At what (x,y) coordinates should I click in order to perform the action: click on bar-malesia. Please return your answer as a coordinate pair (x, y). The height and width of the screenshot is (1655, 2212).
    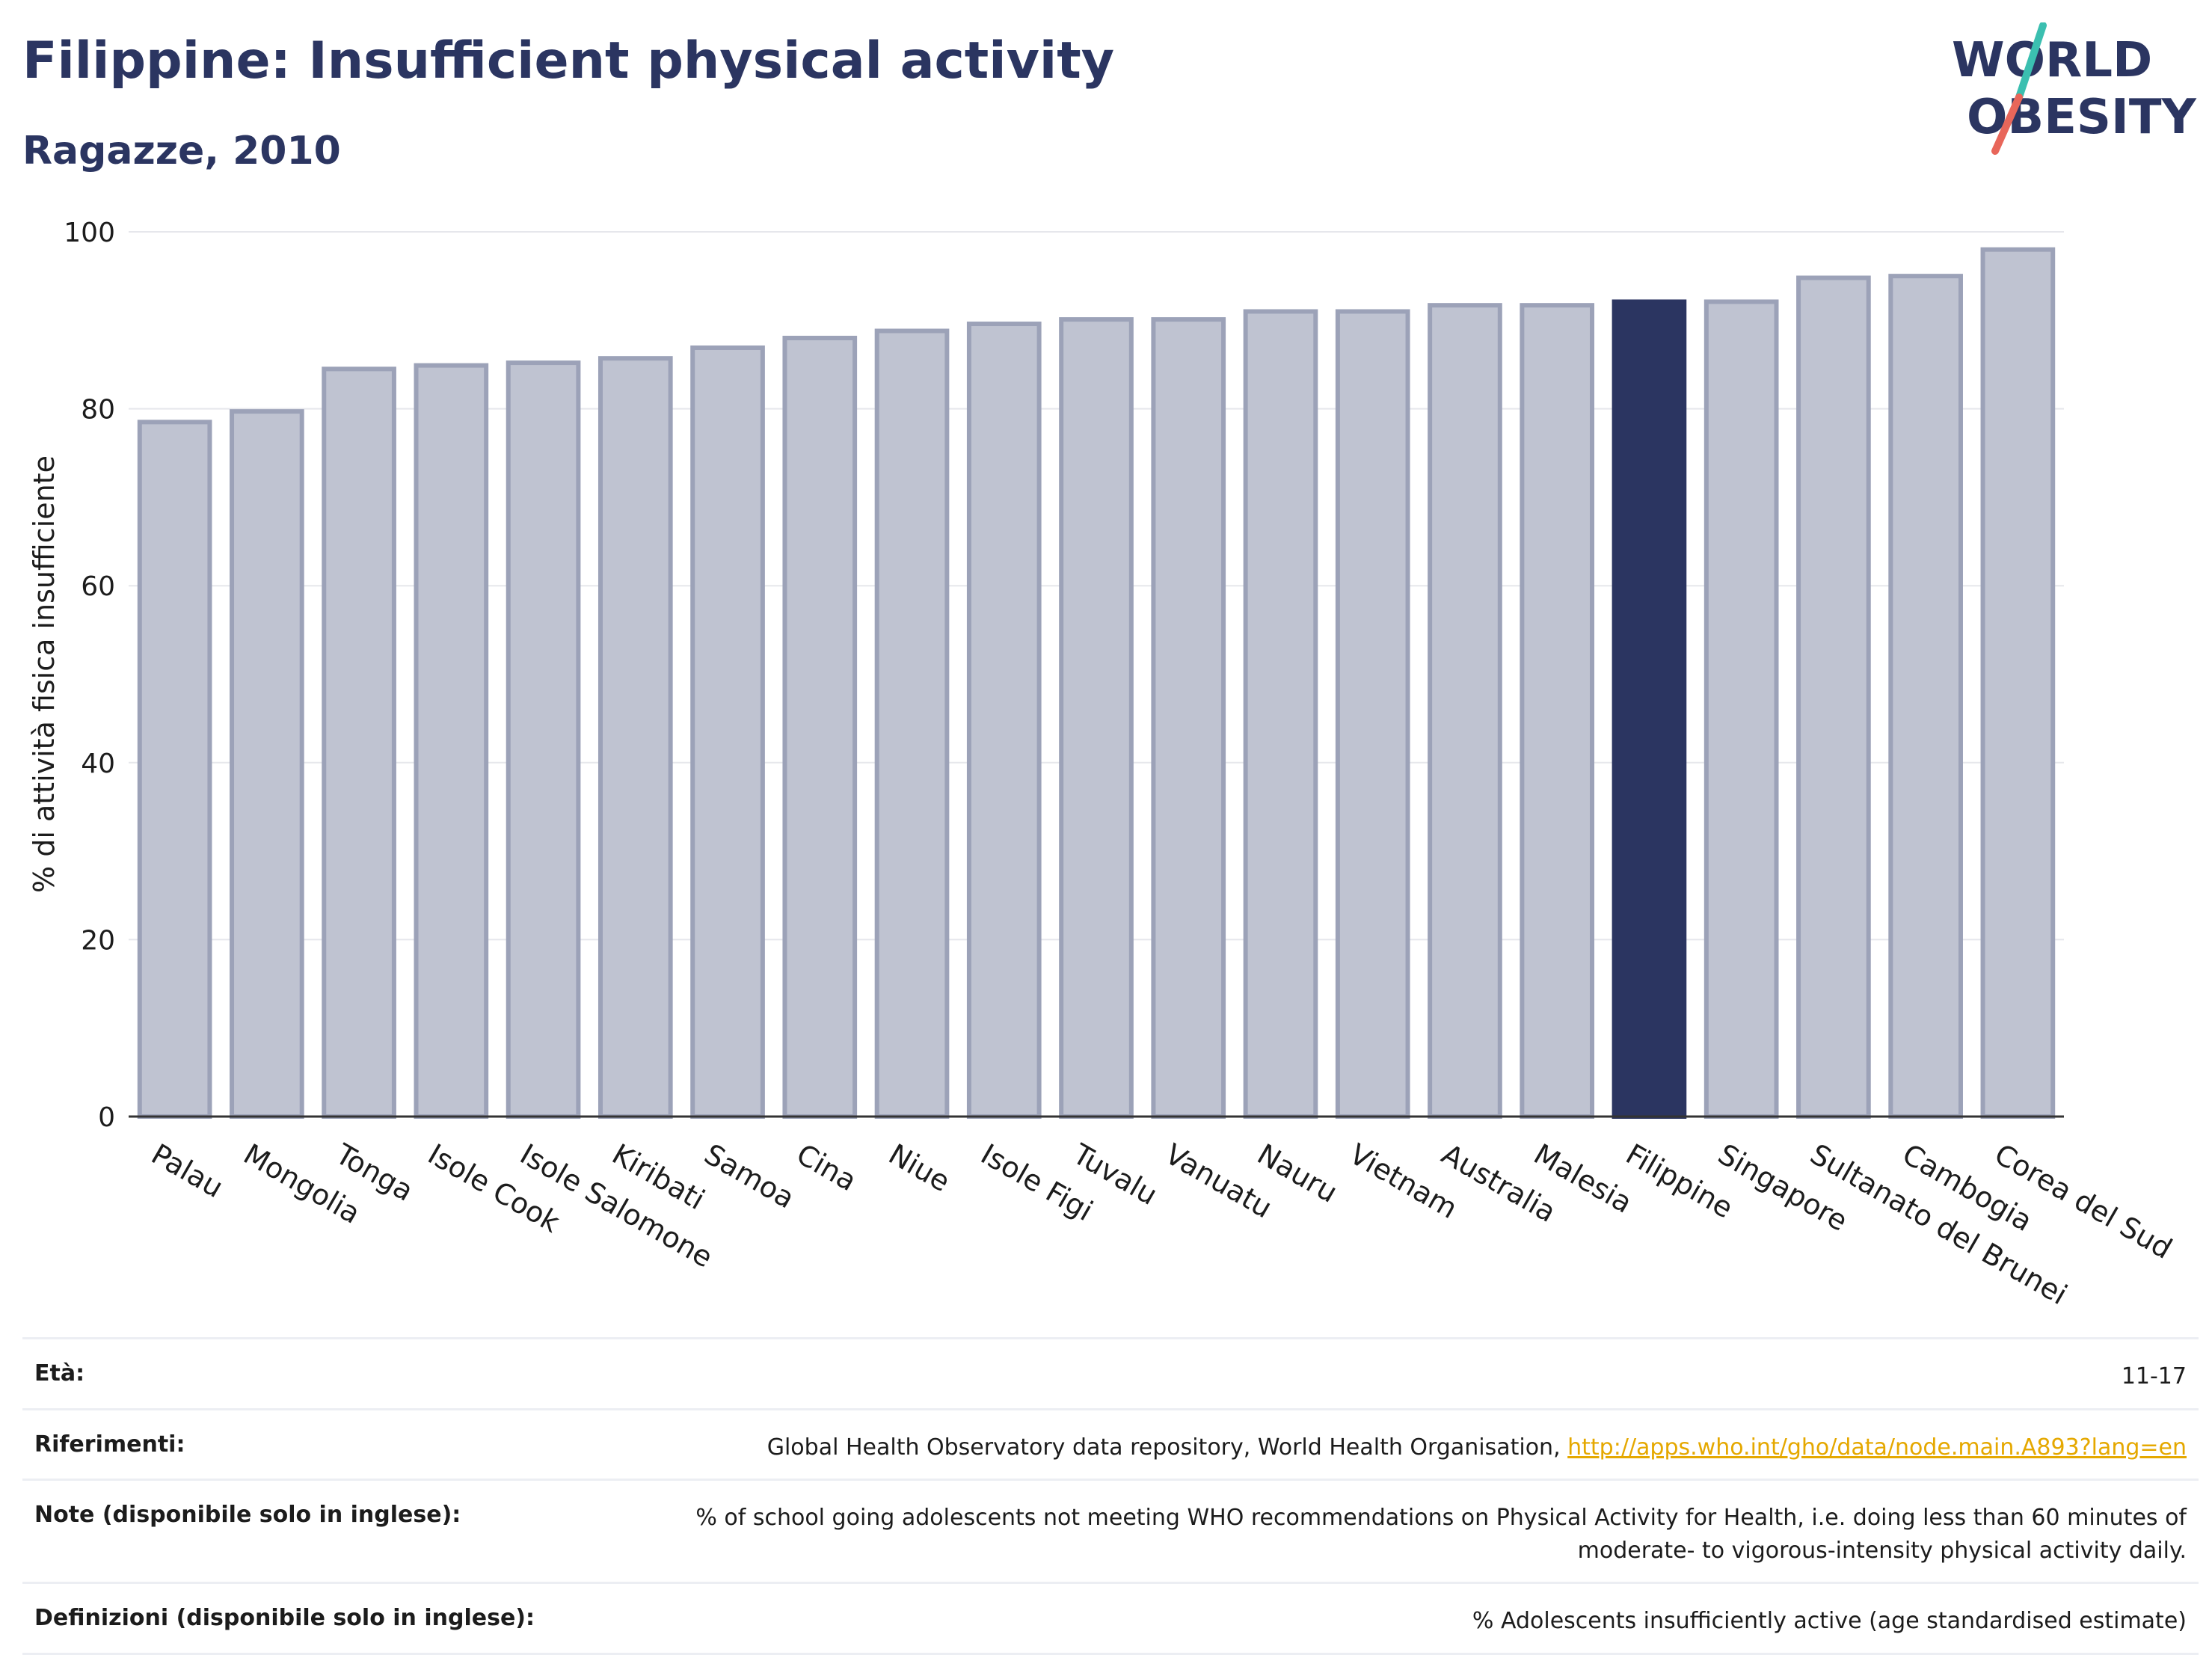
    Looking at the image, I should click on (1557, 711).